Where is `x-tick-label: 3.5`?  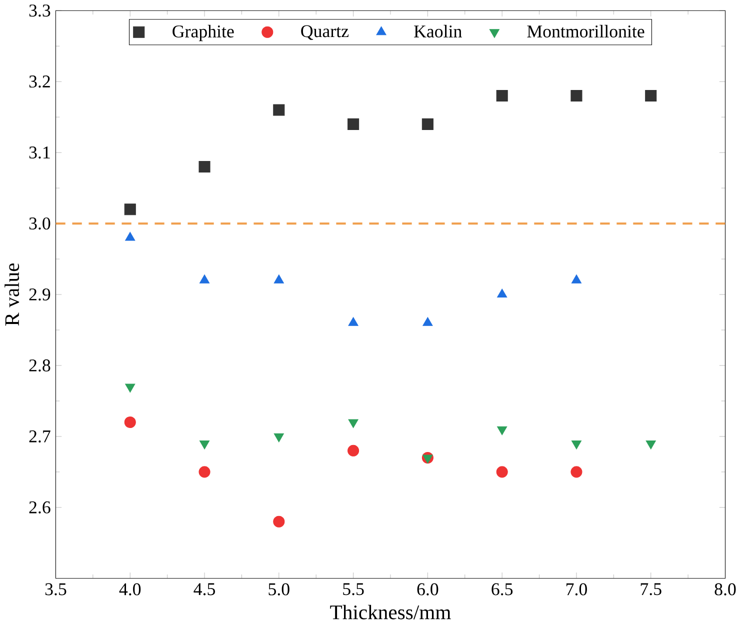
x-tick-label: 3.5 is located at coordinates (55, 589).